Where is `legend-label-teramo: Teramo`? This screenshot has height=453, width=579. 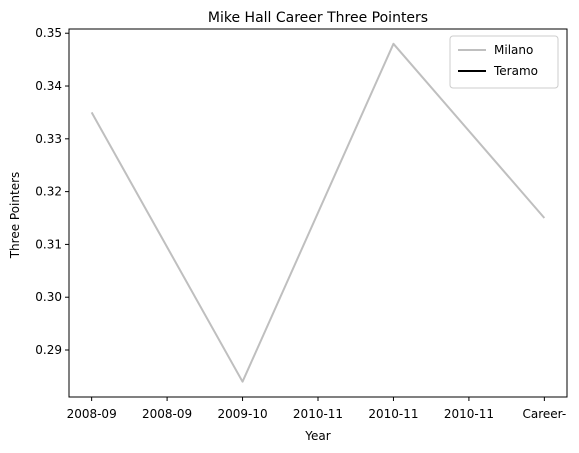
legend-label-teramo: Teramo is located at coordinates (515, 71).